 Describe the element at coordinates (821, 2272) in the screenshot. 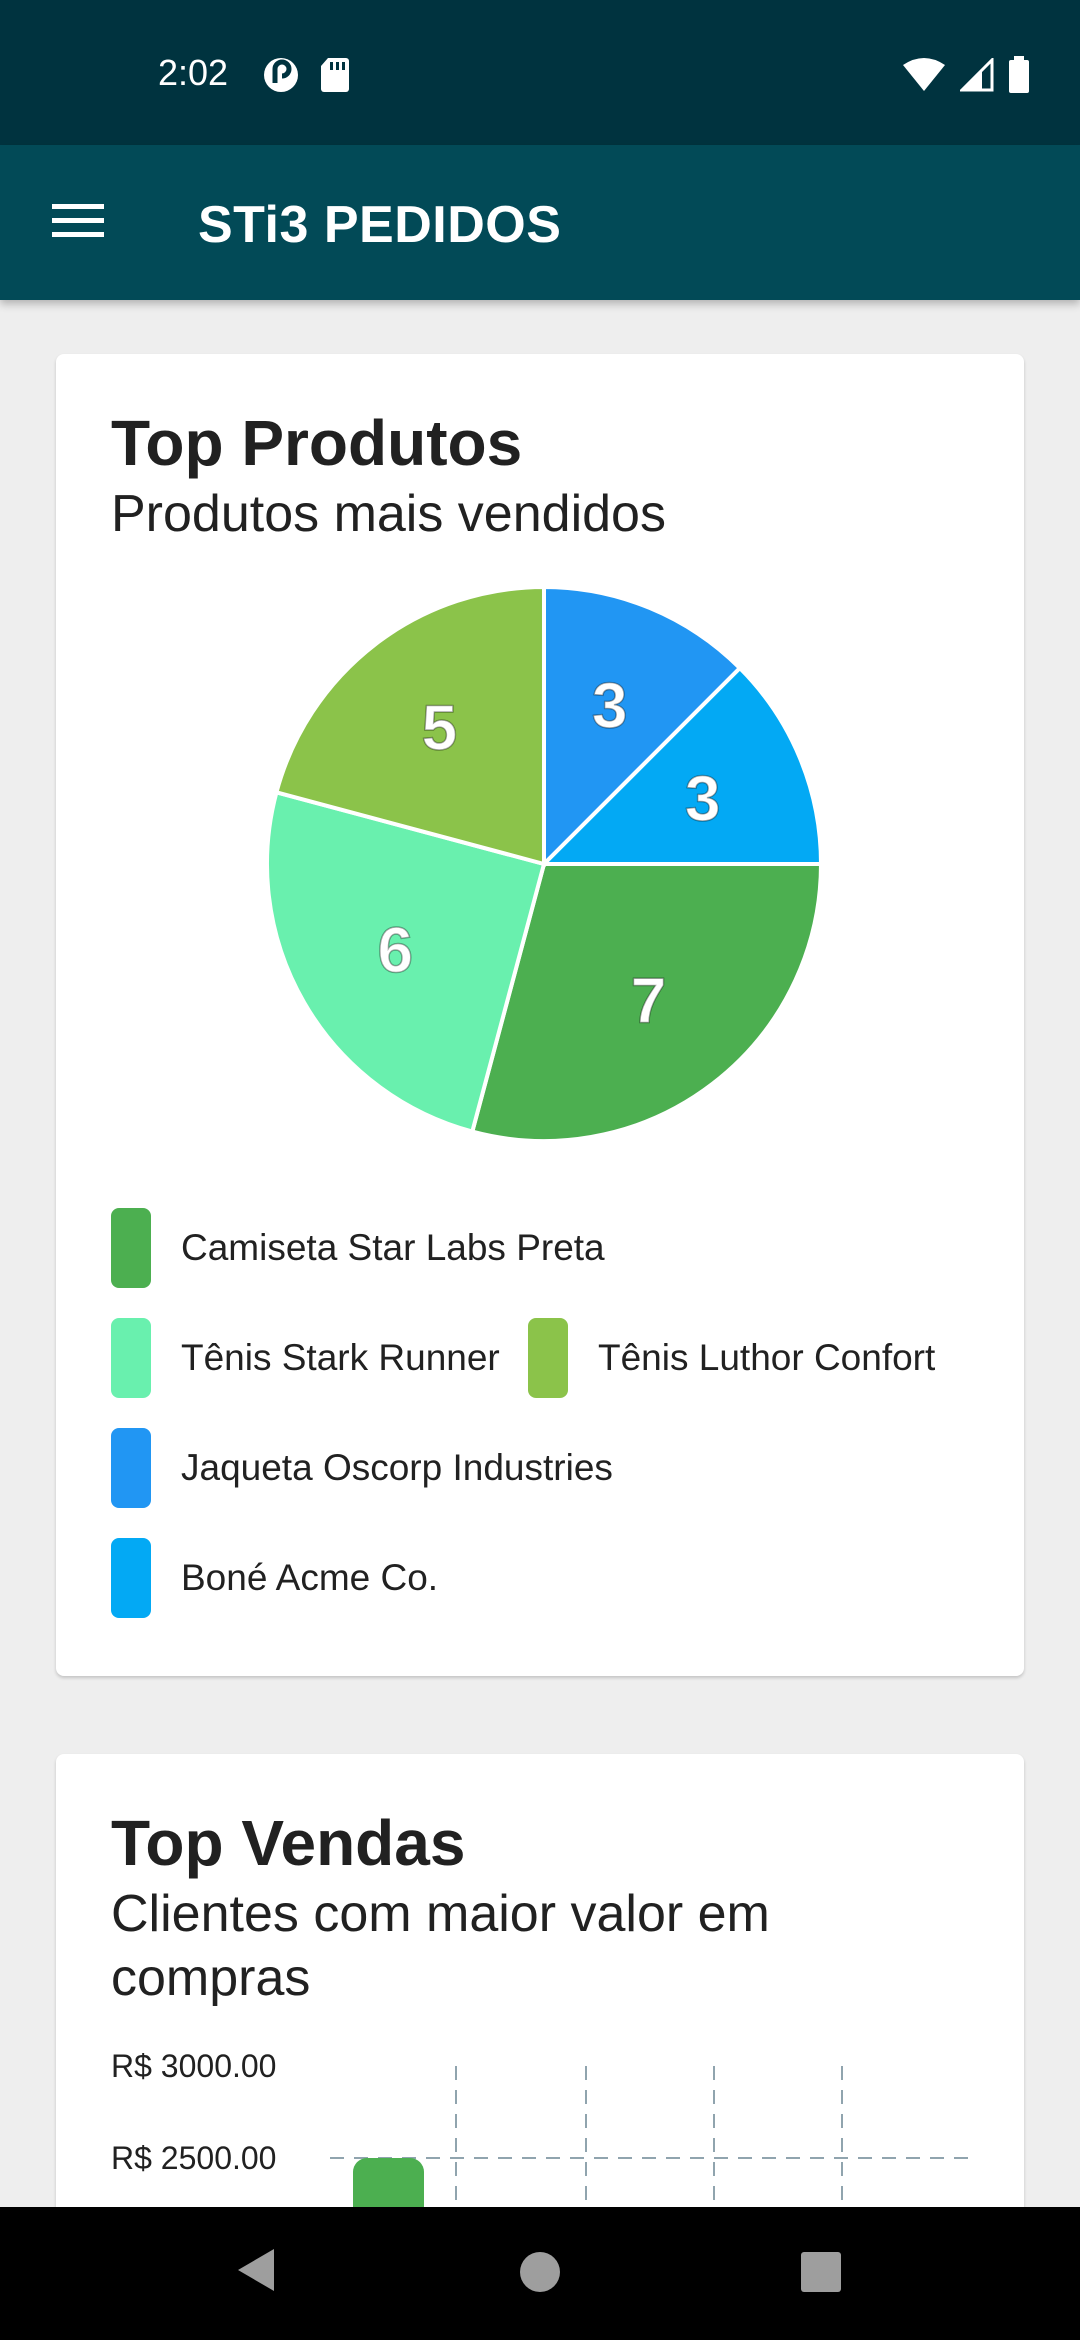

I see `recents-square-icon` at that location.